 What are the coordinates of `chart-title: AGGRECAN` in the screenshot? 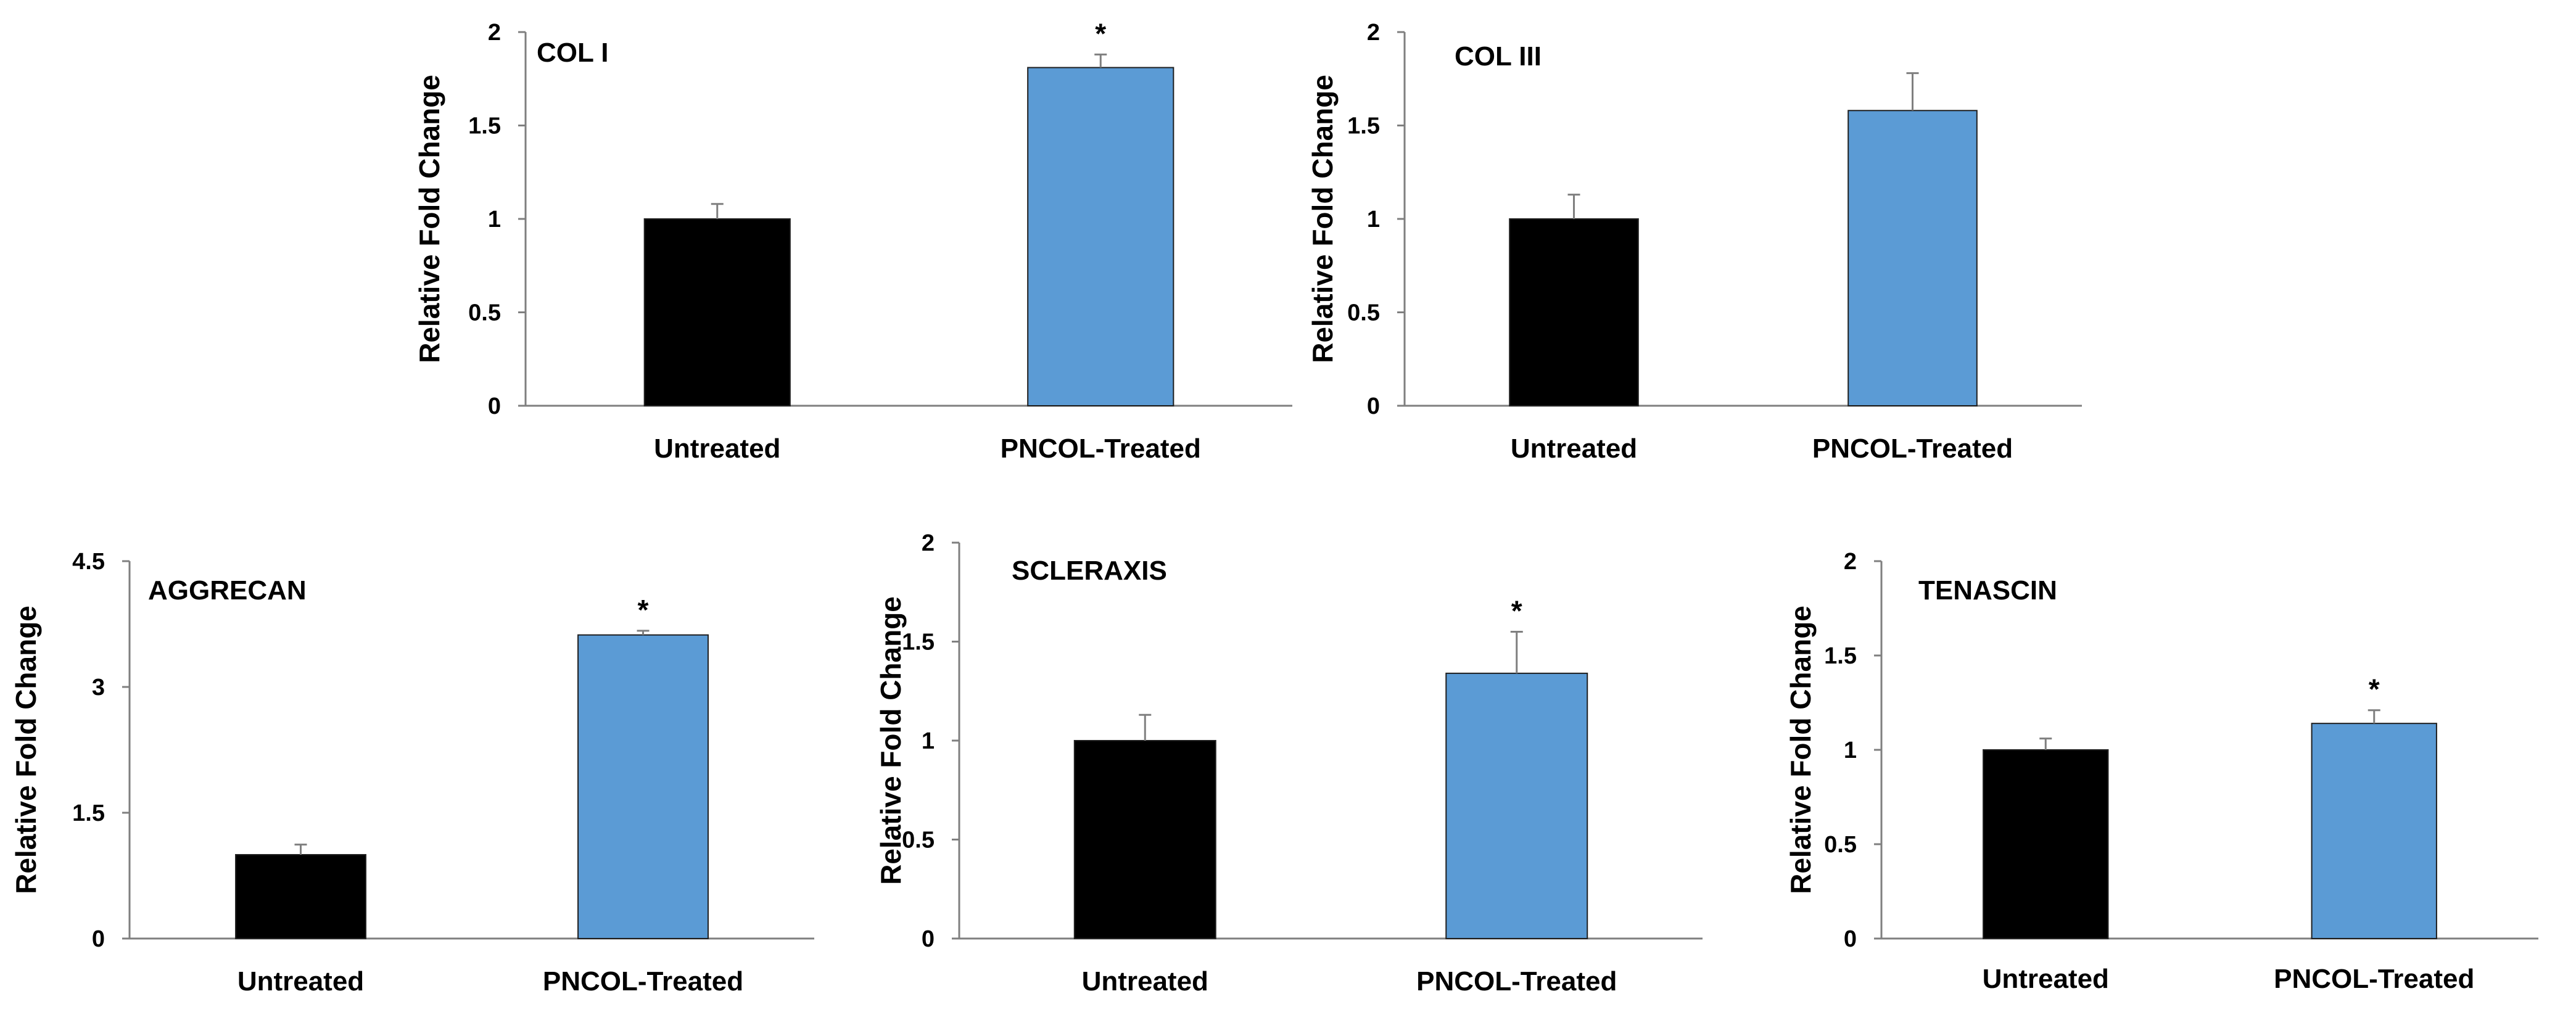 It's located at (228, 590).